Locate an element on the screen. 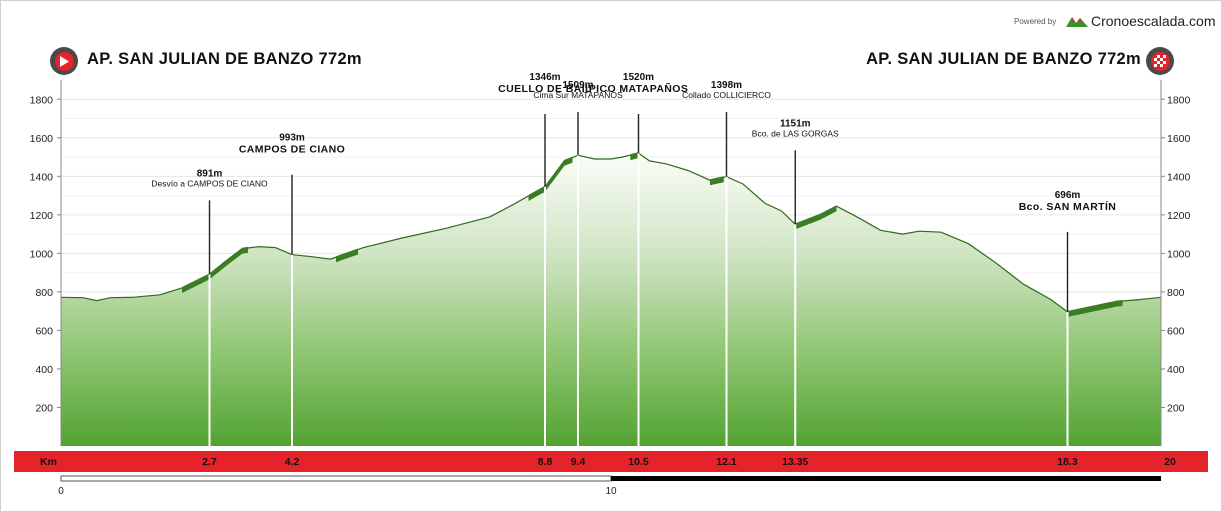  brand-logo: Cronoescalada.com is located at coordinates (1141, 21).